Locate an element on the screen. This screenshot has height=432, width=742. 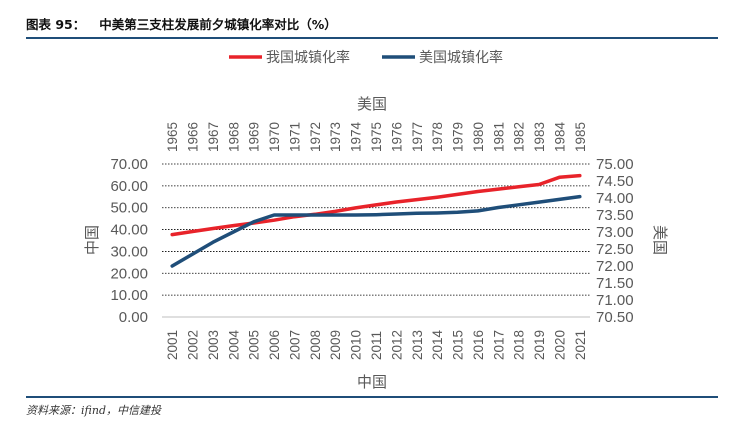
top-tick-label: 1975 is located at coordinates (376, 137).